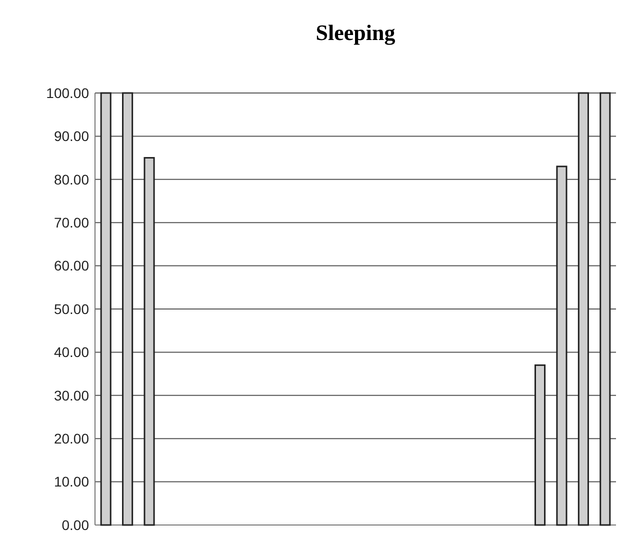  I want to click on y-tick-label: 80.00, so click(72, 179).